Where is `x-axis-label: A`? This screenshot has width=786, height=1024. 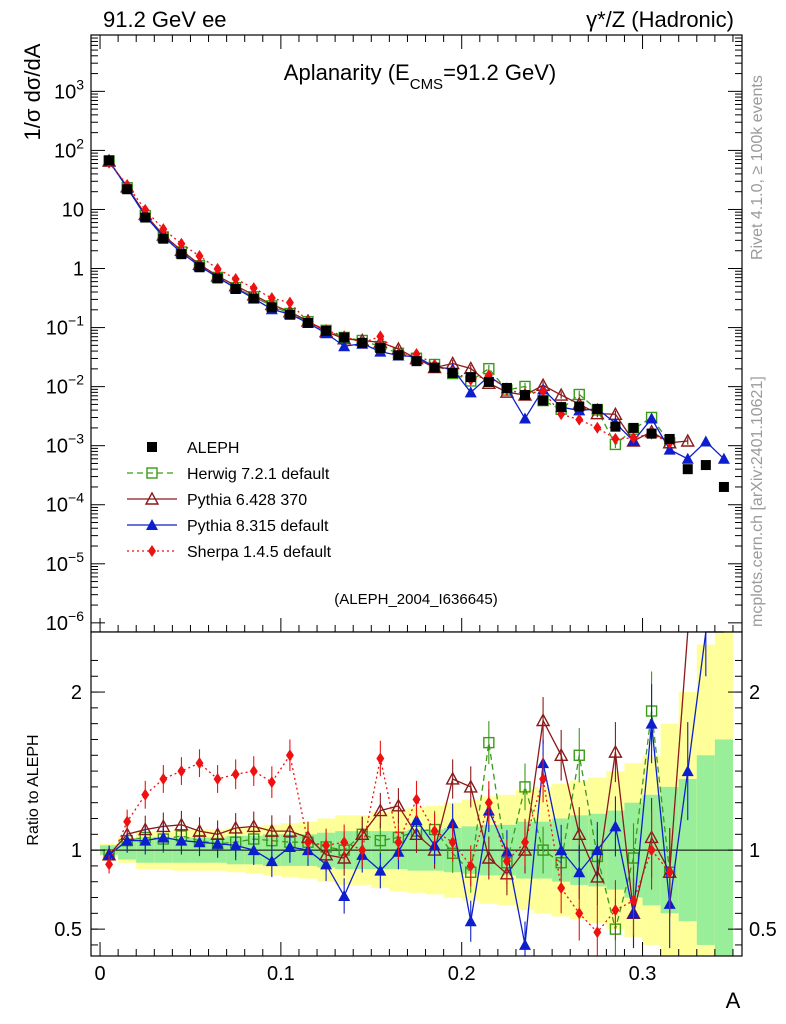 x-axis-label: A is located at coordinates (733, 1000).